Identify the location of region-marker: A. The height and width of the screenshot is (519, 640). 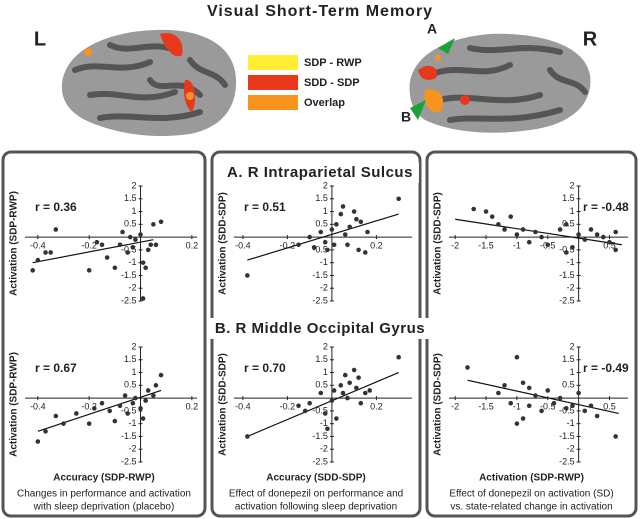
(432, 29).